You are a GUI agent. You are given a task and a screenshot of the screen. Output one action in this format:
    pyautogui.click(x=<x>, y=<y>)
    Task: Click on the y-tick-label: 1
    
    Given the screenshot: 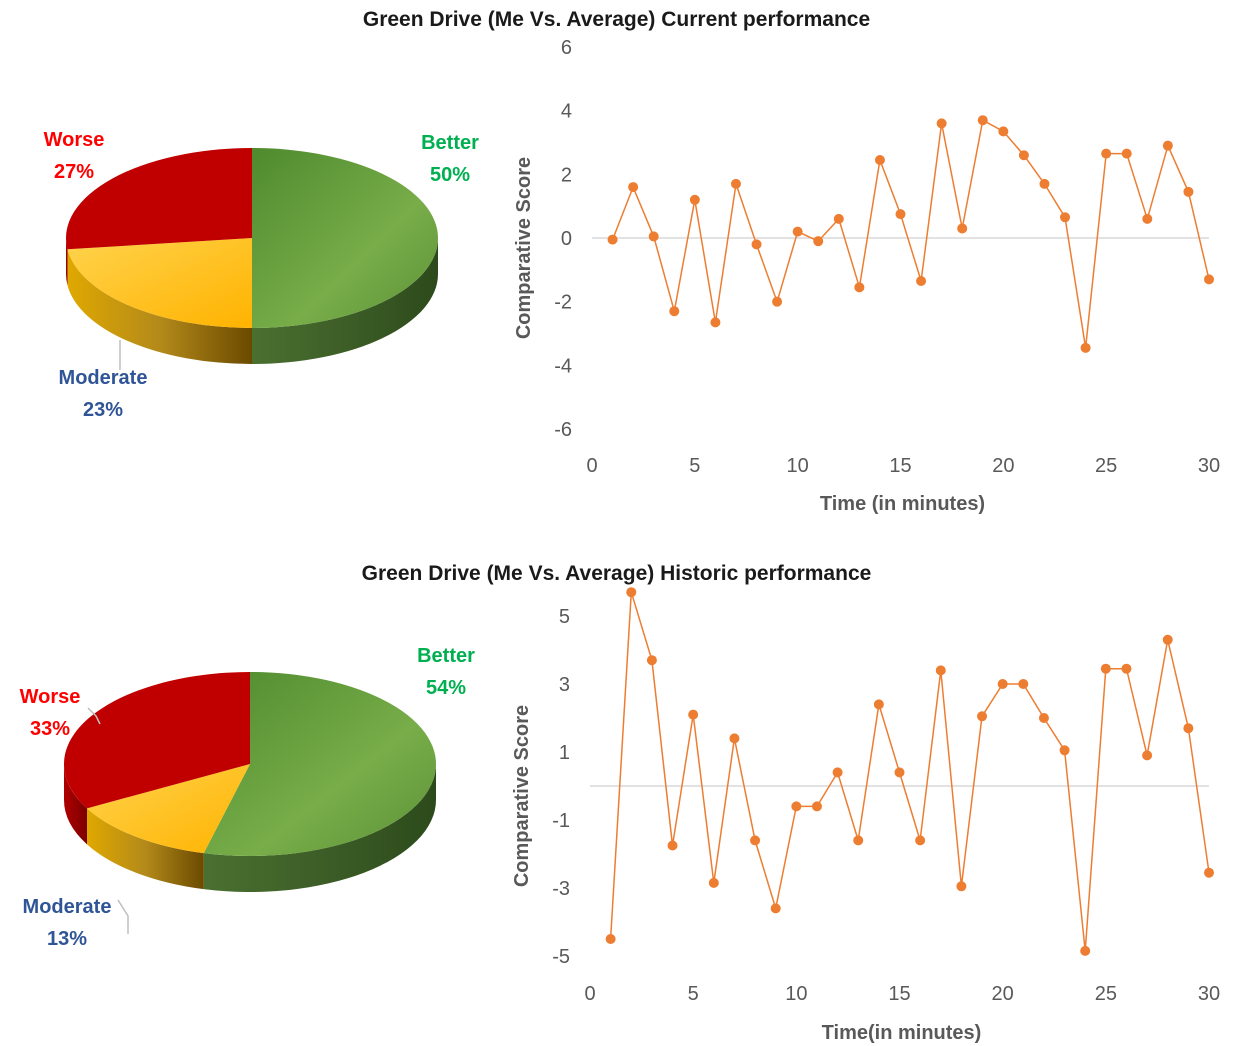 What is the action you would take?
    pyautogui.click(x=564, y=753)
    